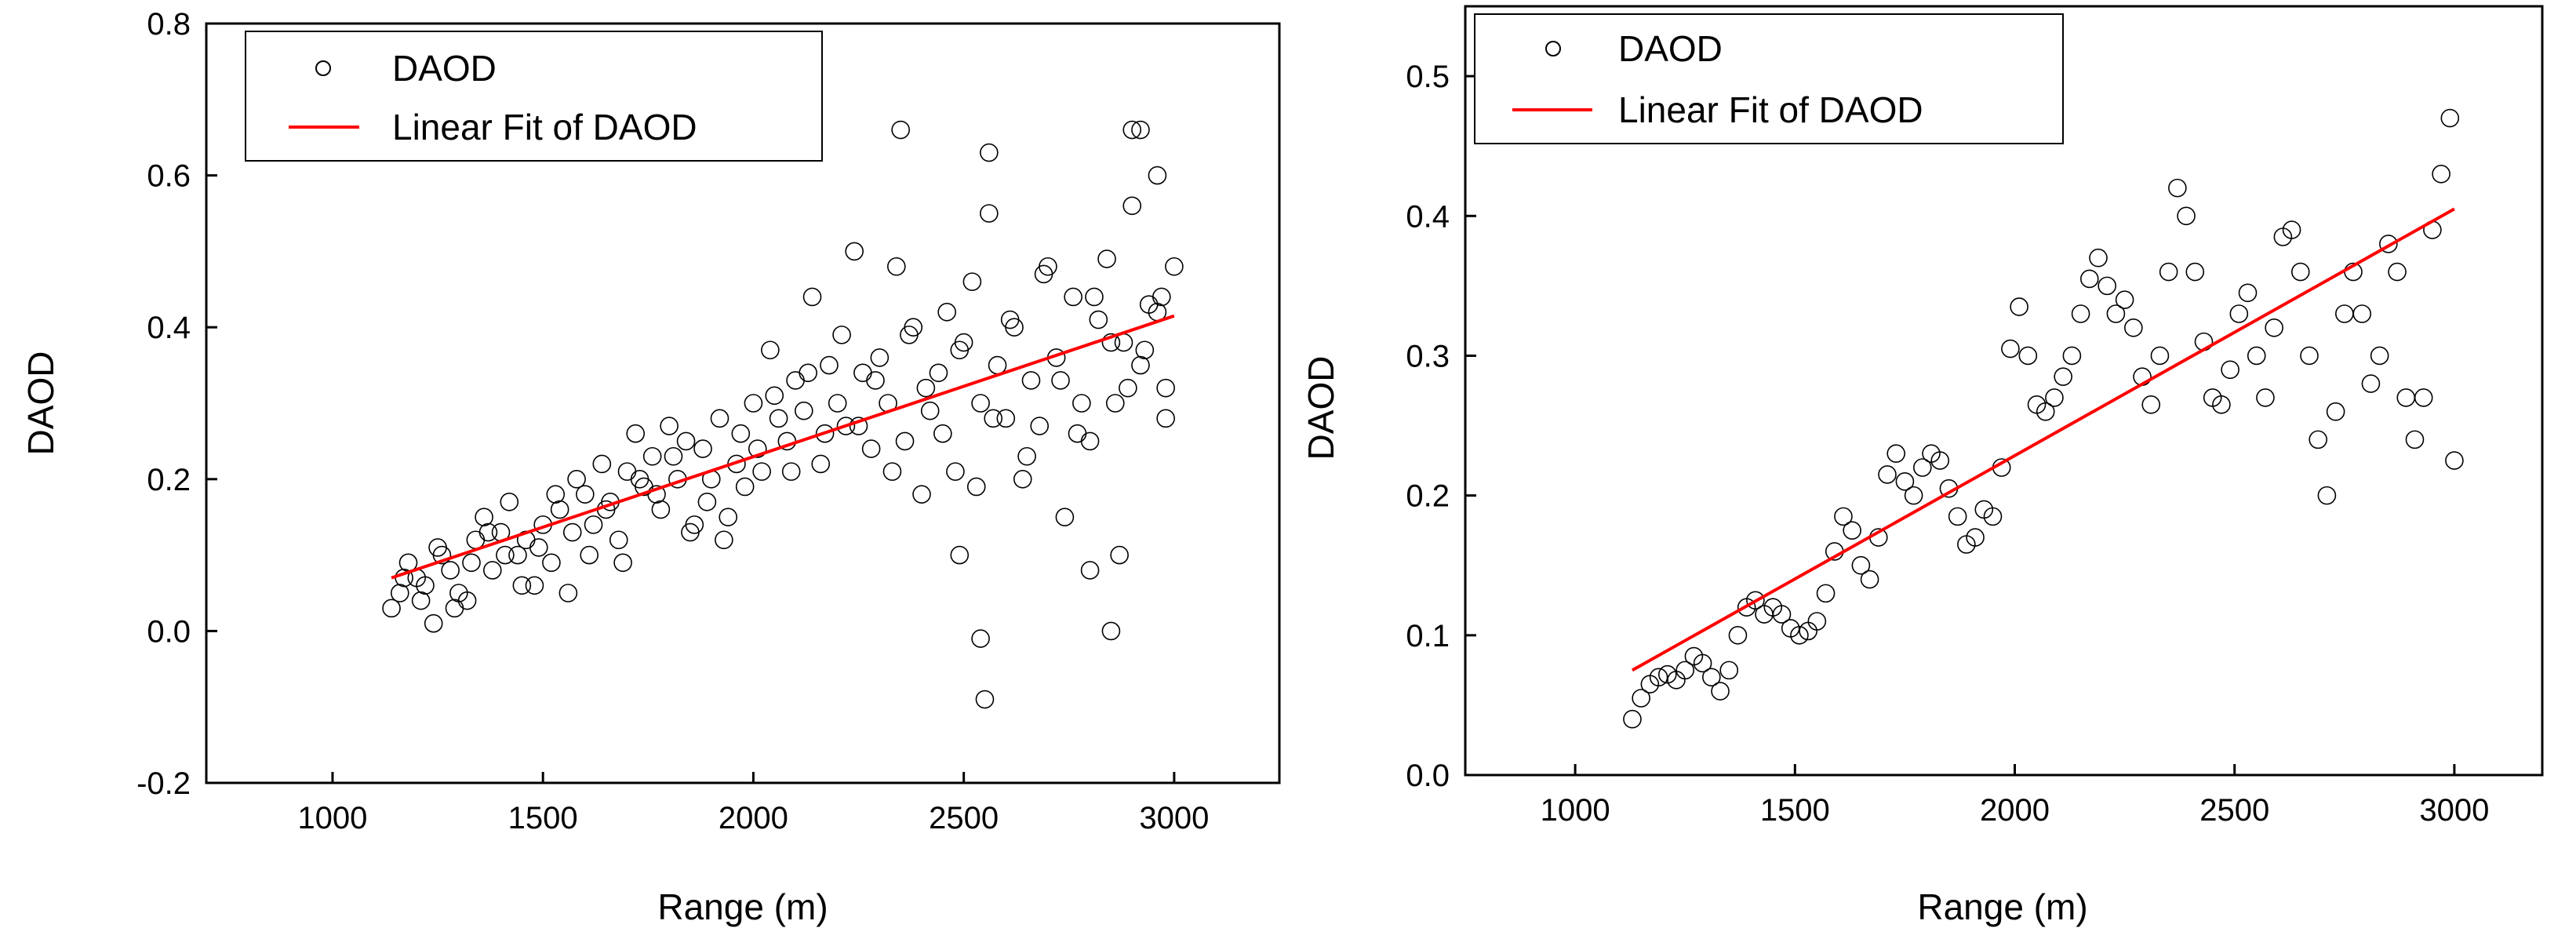 Image resolution: width=2576 pixels, height=939 pixels. What do you see at coordinates (332, 818) in the screenshot?
I see `x-tick-label: 1000` at bounding box center [332, 818].